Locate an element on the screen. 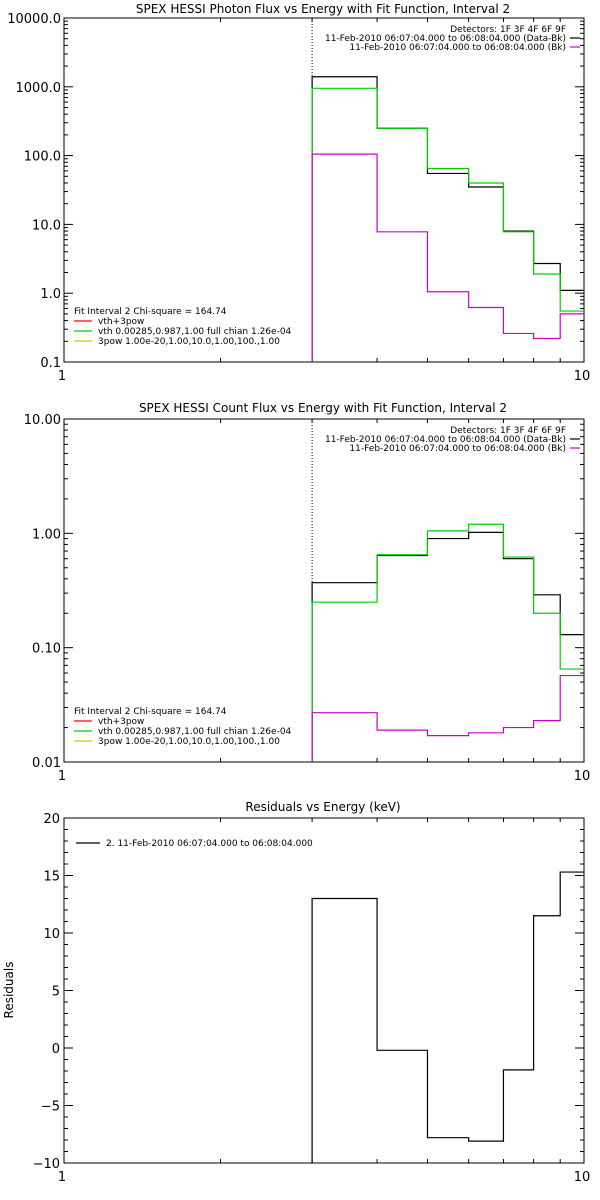  y-tick-label: 0 is located at coordinates (56, 1049).